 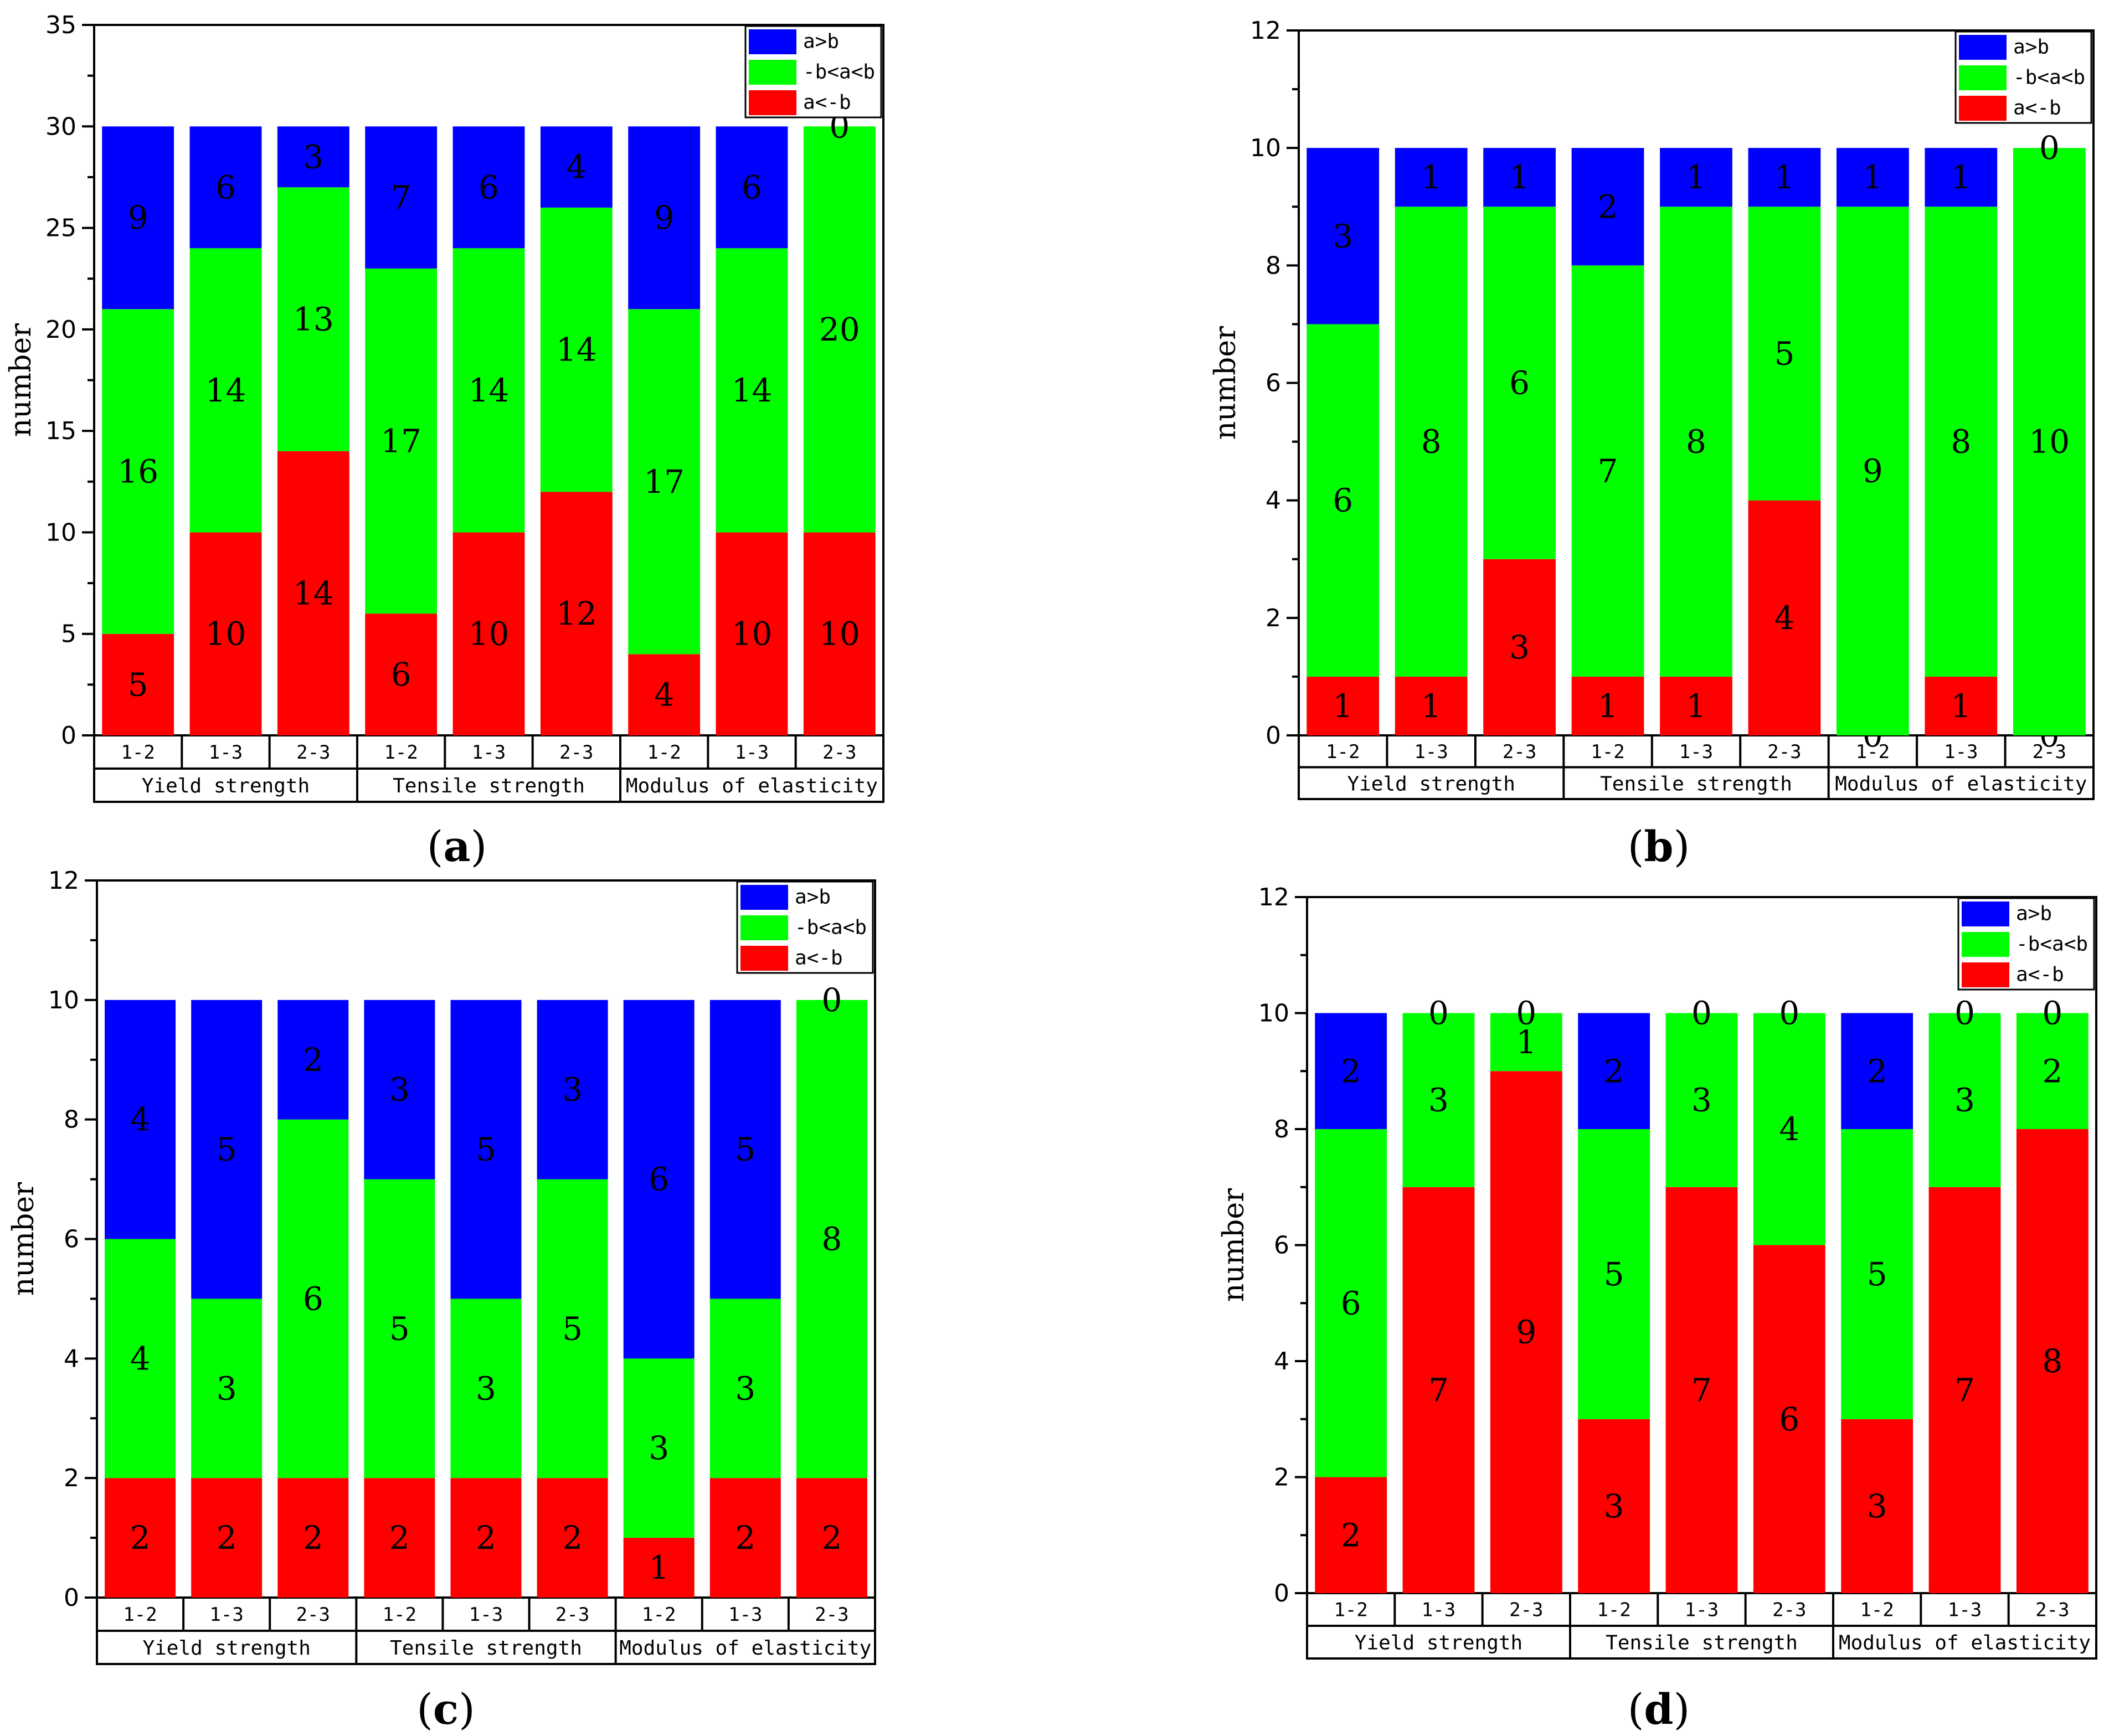 I want to click on legend: a>b -b<a<b a<-b, so click(x=2023, y=77).